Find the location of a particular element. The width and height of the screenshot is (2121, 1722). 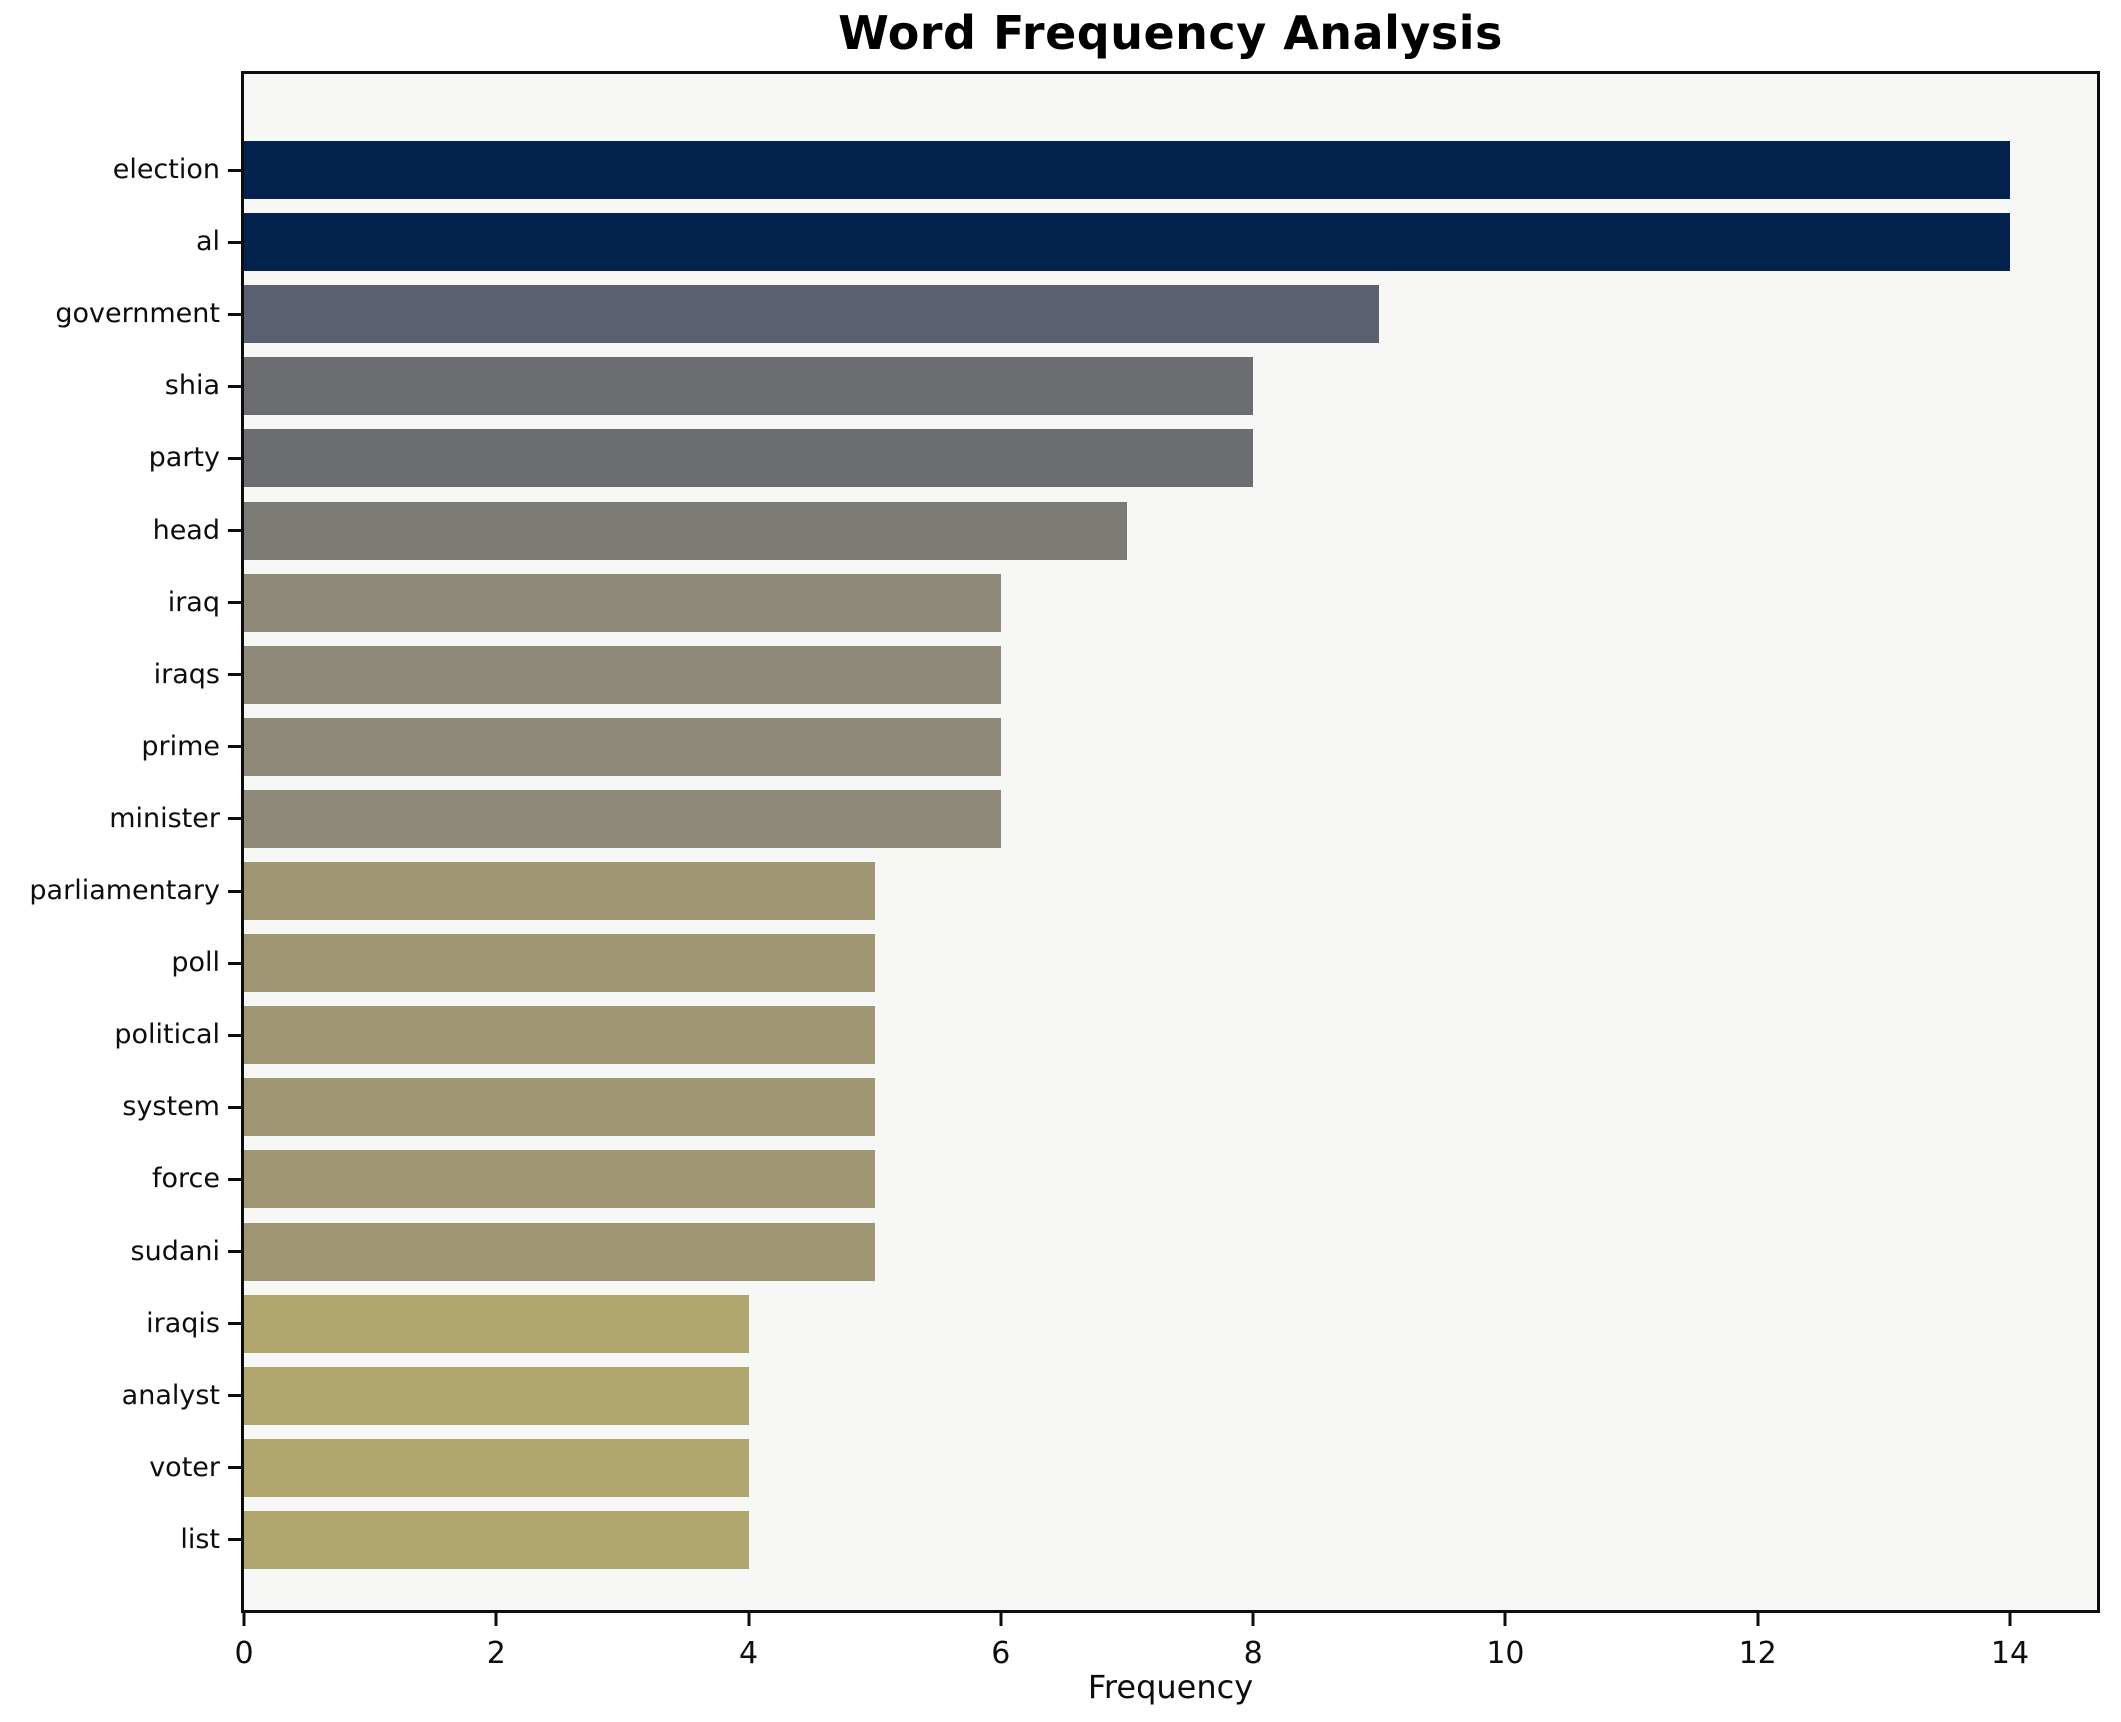

bar-political is located at coordinates (559, 1035).